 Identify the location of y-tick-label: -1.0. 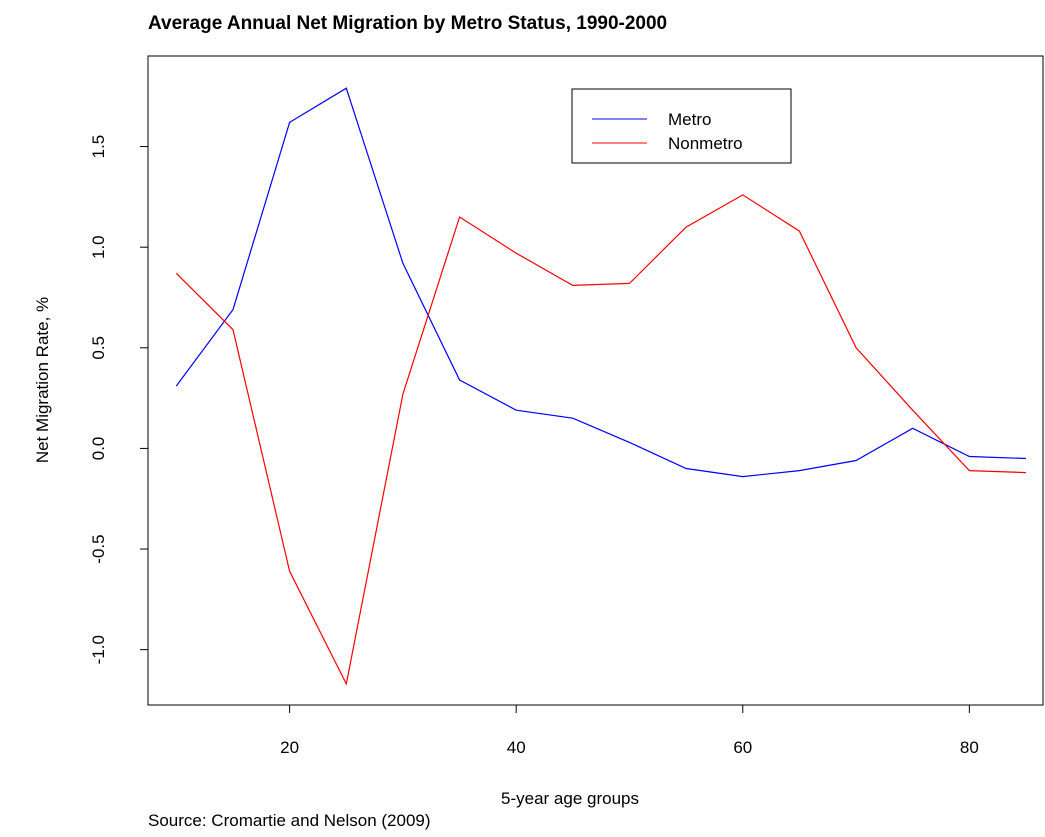
(98, 649).